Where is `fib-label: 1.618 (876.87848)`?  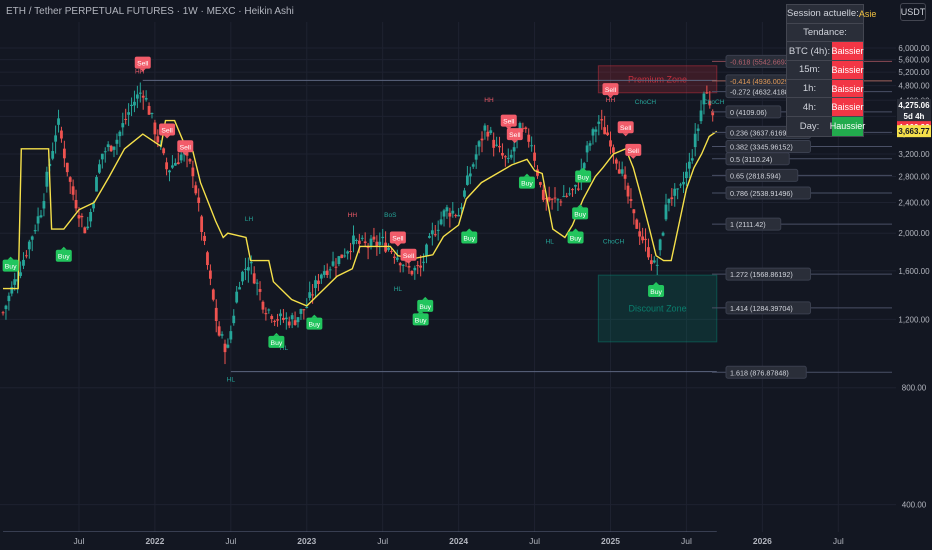 fib-label: 1.618 (876.87848) is located at coordinates (759, 372).